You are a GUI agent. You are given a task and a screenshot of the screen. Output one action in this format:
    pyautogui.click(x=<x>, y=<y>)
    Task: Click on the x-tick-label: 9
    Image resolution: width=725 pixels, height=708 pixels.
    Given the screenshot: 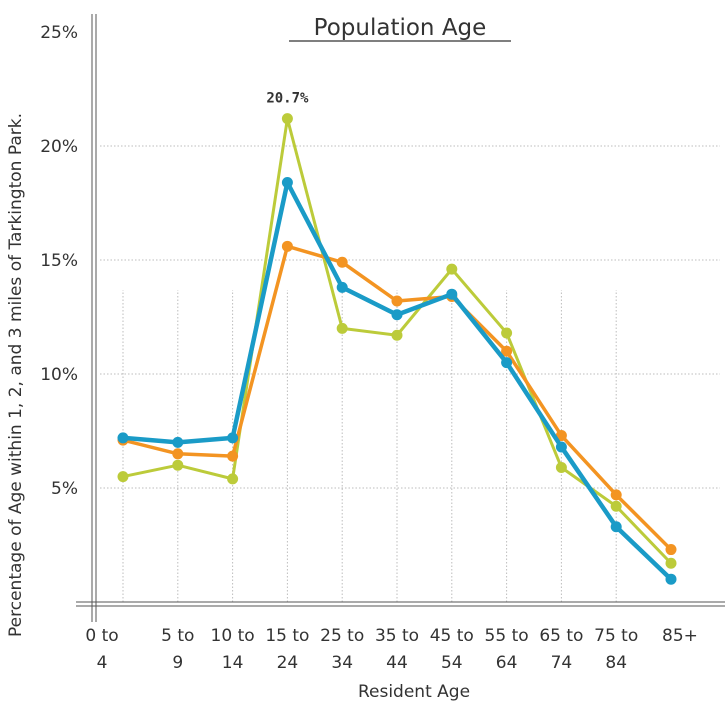 What is the action you would take?
    pyautogui.click(x=177, y=663)
    